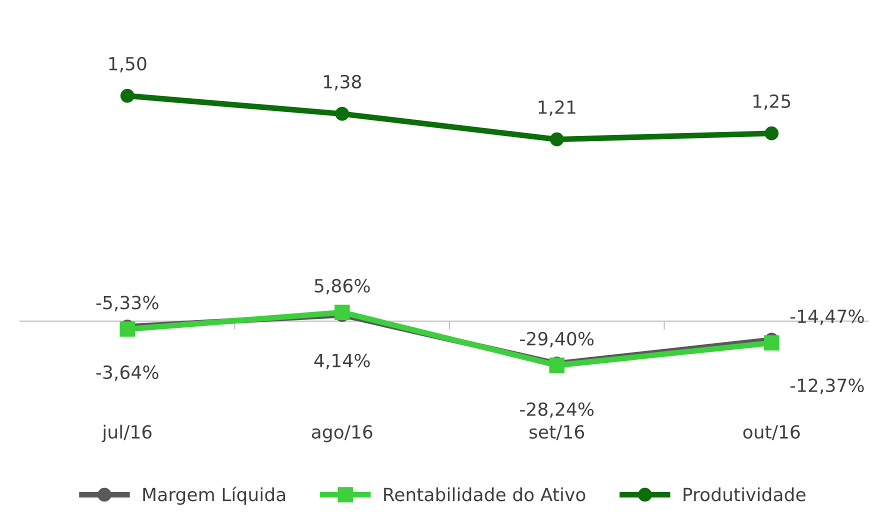  Describe the element at coordinates (342, 286) in the screenshot. I see `data-label: 5,86%` at that location.